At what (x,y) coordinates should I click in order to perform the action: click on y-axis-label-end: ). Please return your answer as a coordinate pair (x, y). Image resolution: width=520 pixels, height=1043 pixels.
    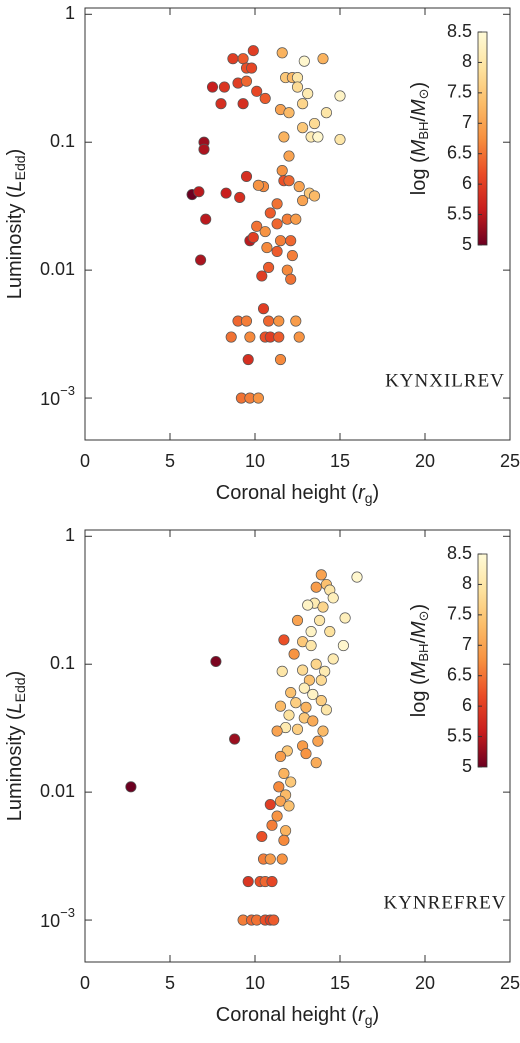
    Looking at the image, I should click on (15, 152).